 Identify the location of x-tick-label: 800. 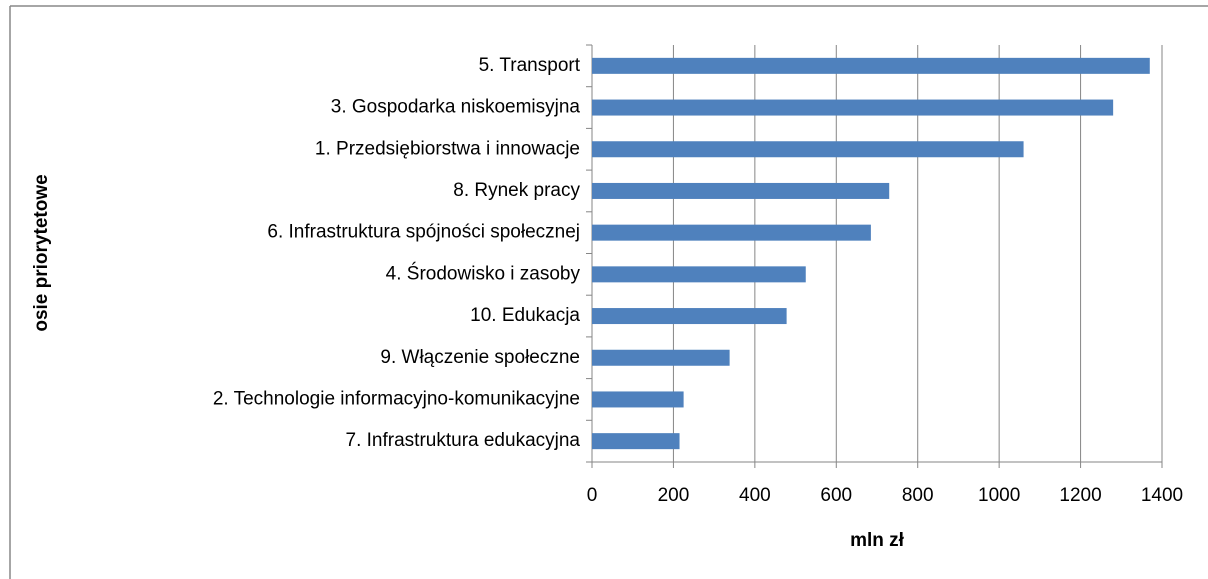
(918, 495).